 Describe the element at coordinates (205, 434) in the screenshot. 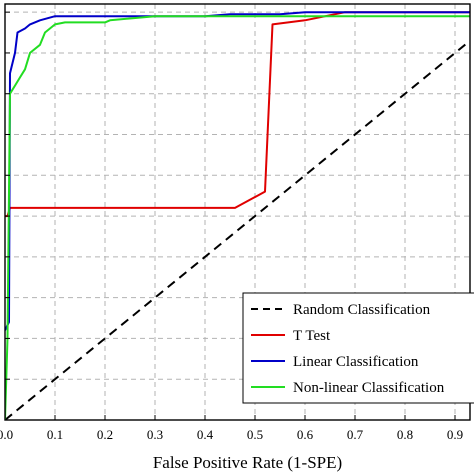

I see `x-tick-label: 0.4` at that location.